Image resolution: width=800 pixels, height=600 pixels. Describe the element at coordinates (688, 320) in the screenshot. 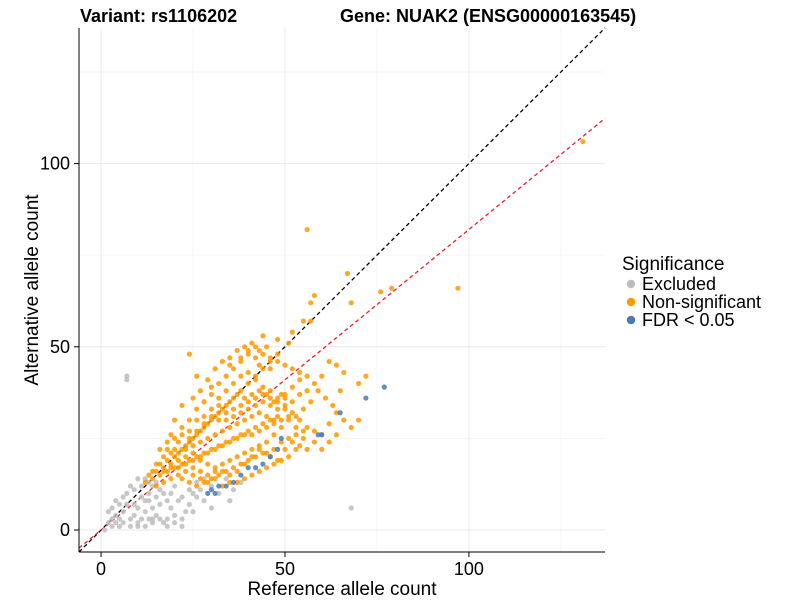

I see `legend-label-fdr: FDR < 0.05` at that location.